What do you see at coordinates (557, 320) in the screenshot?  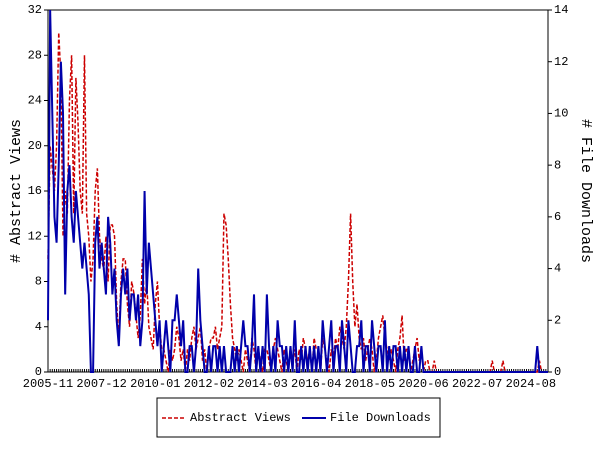 I see `y2-tick-label: 2` at bounding box center [557, 320].